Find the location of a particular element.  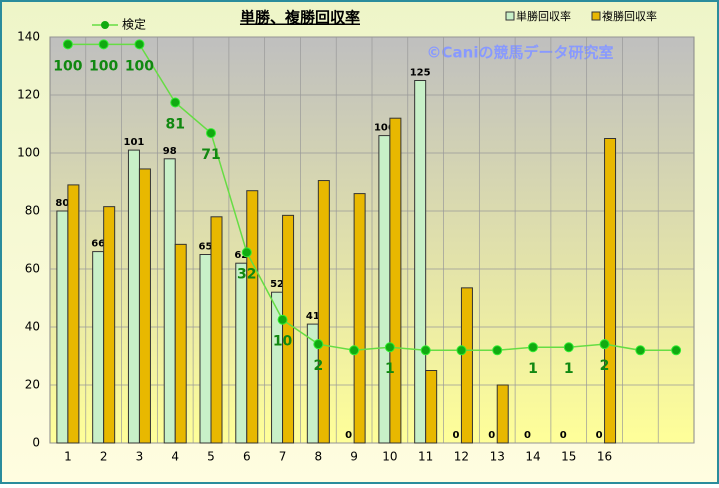

legend-label: 複勝回収率 is located at coordinates (629, 16).